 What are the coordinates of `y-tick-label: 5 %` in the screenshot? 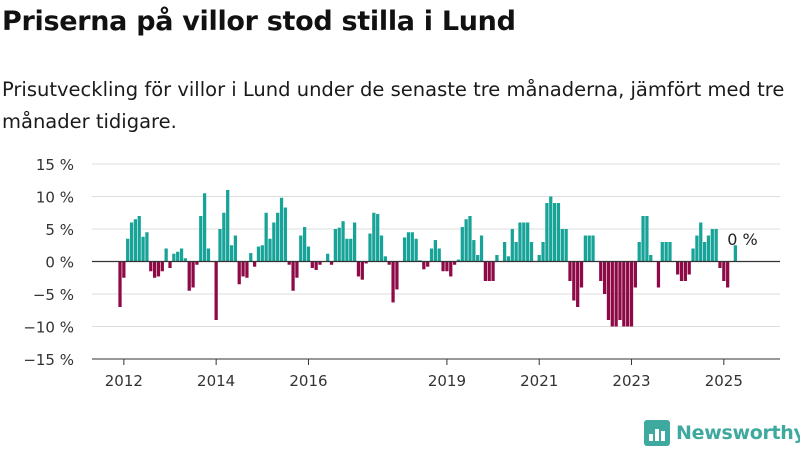 It's located at (59, 230).